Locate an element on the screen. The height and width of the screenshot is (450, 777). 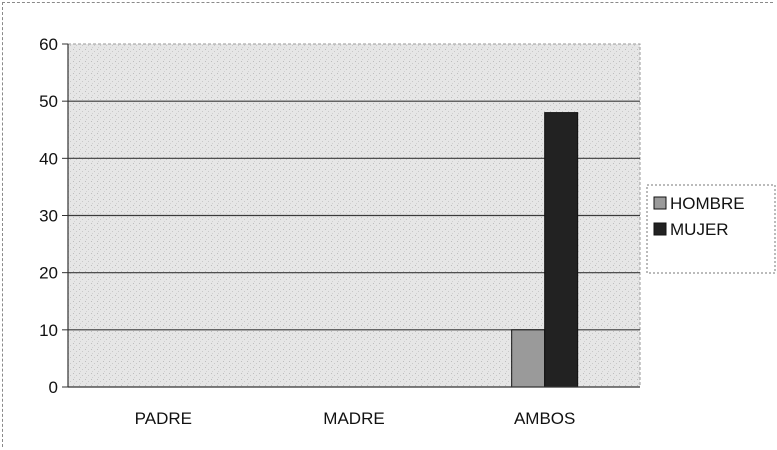
x-axis: PADRE MADRE AMBOS is located at coordinates (354, 407).